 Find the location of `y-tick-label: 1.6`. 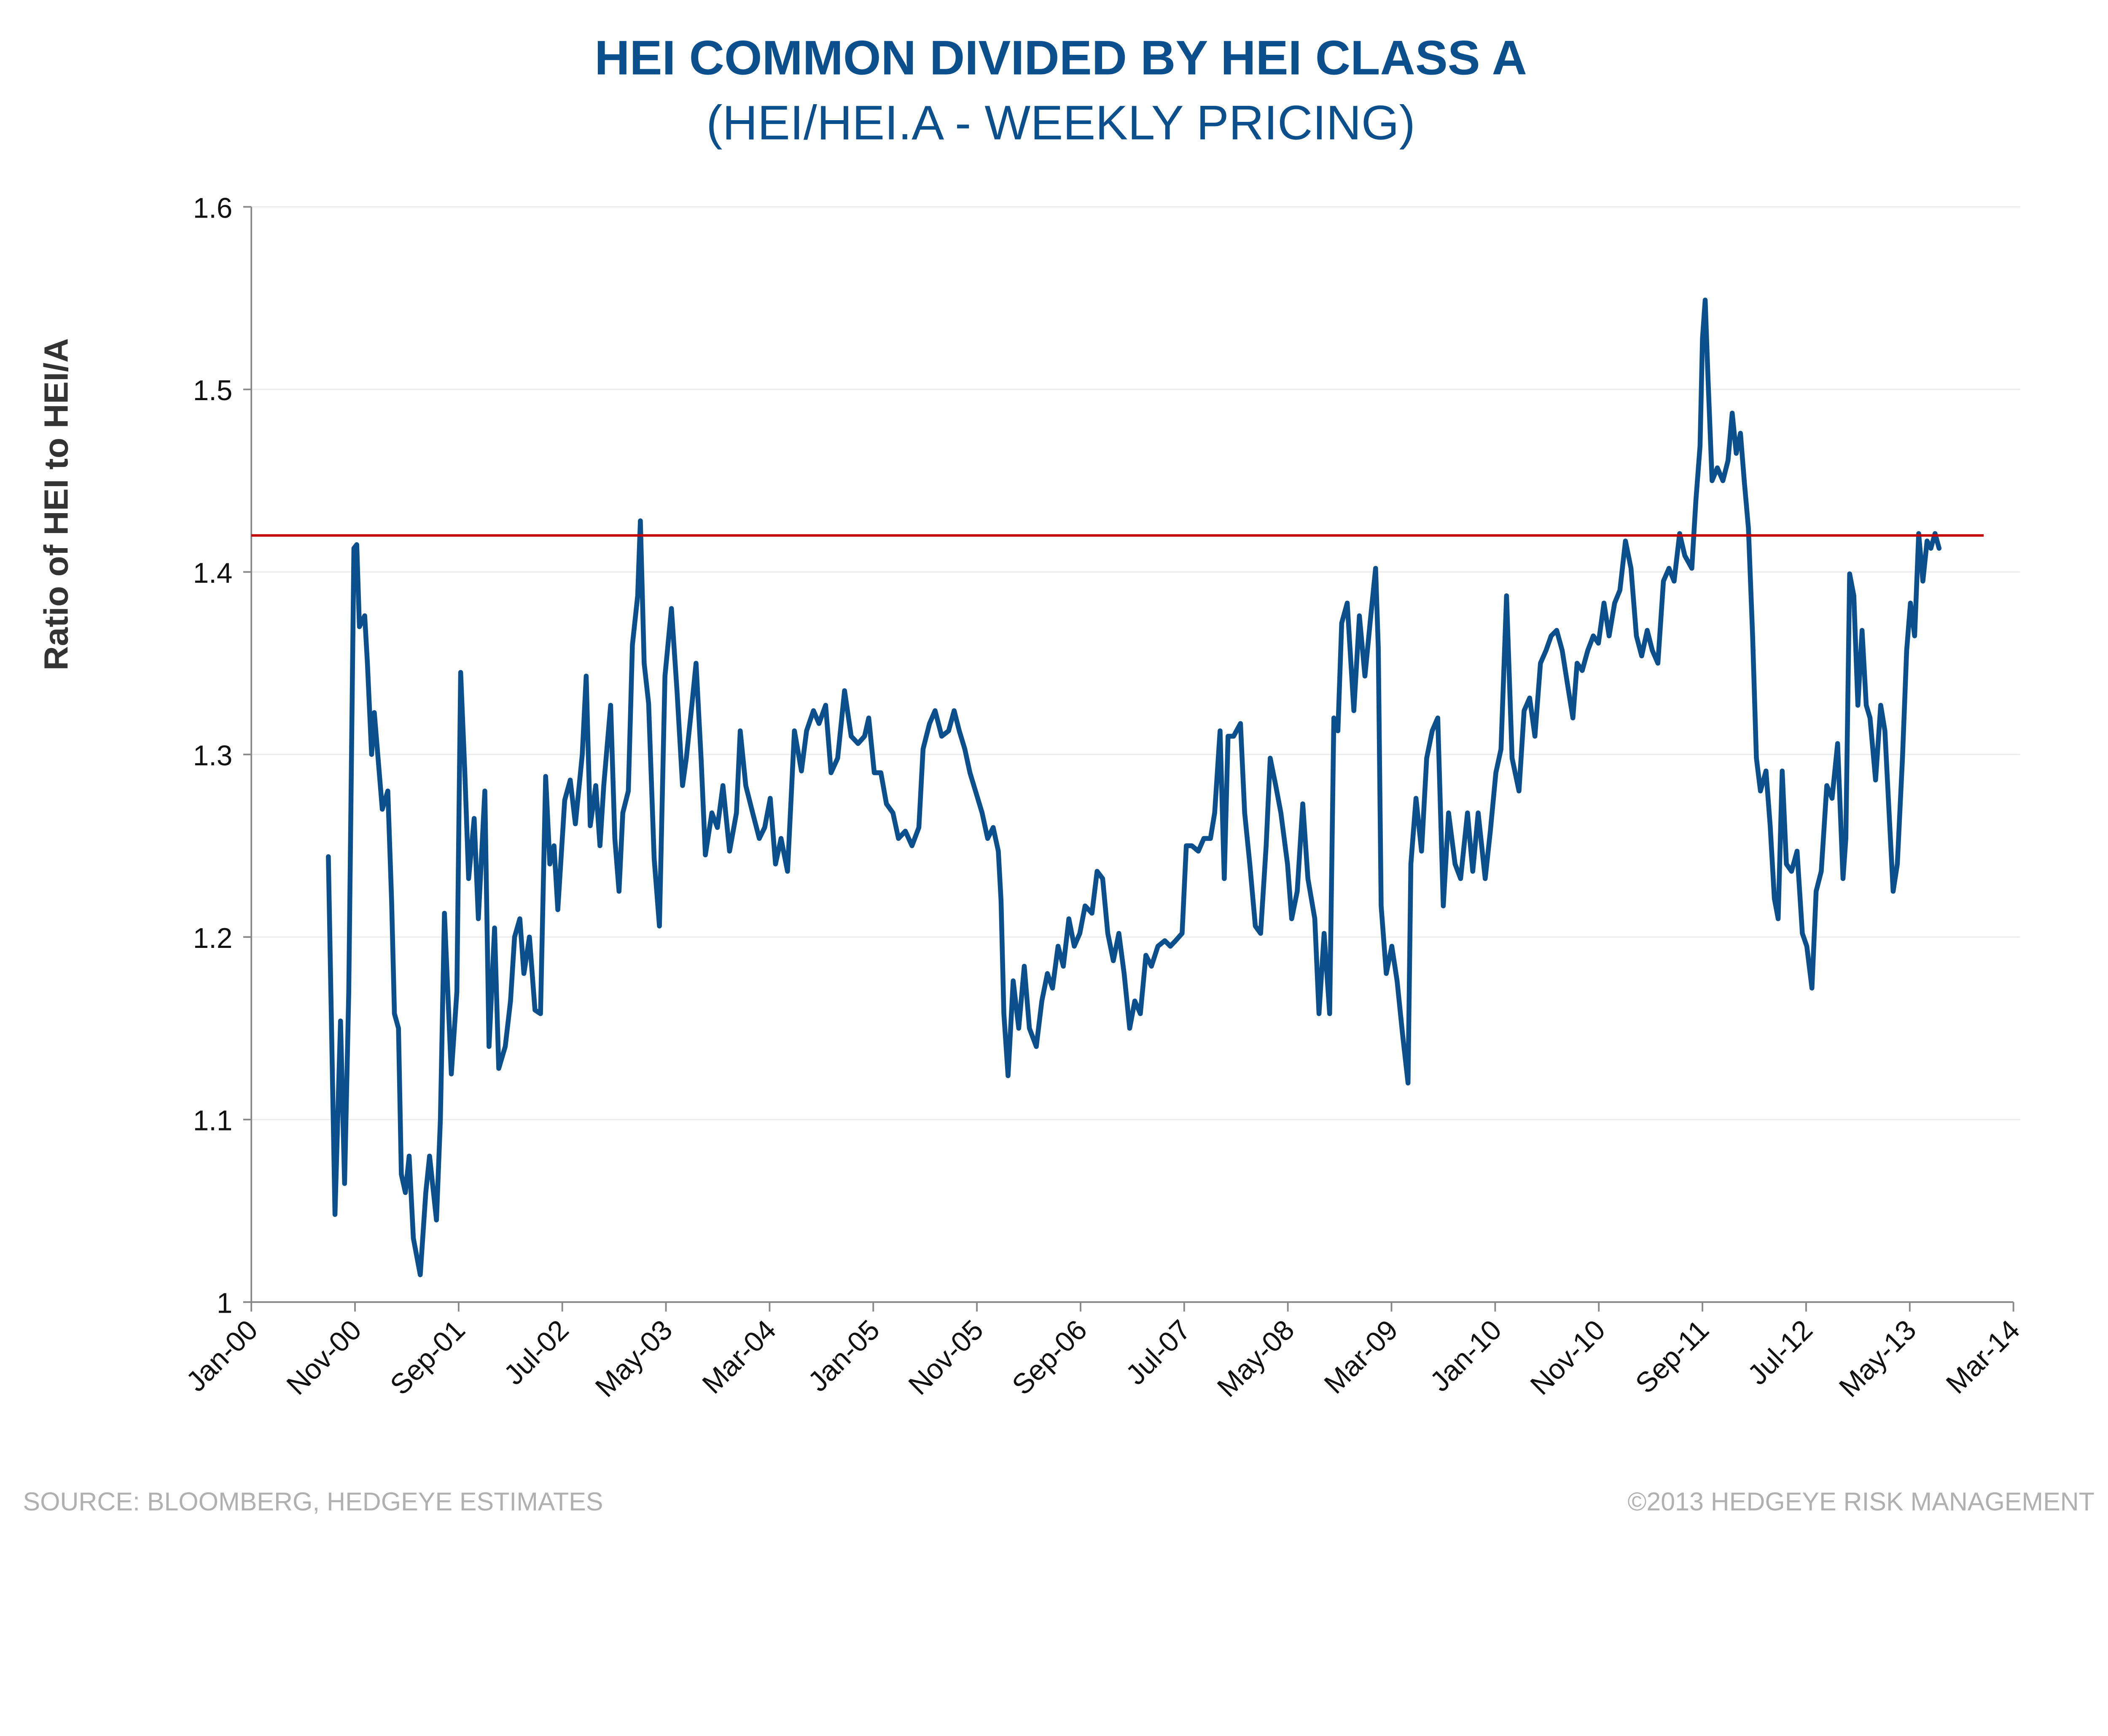

y-tick-label: 1.6 is located at coordinates (213, 208).